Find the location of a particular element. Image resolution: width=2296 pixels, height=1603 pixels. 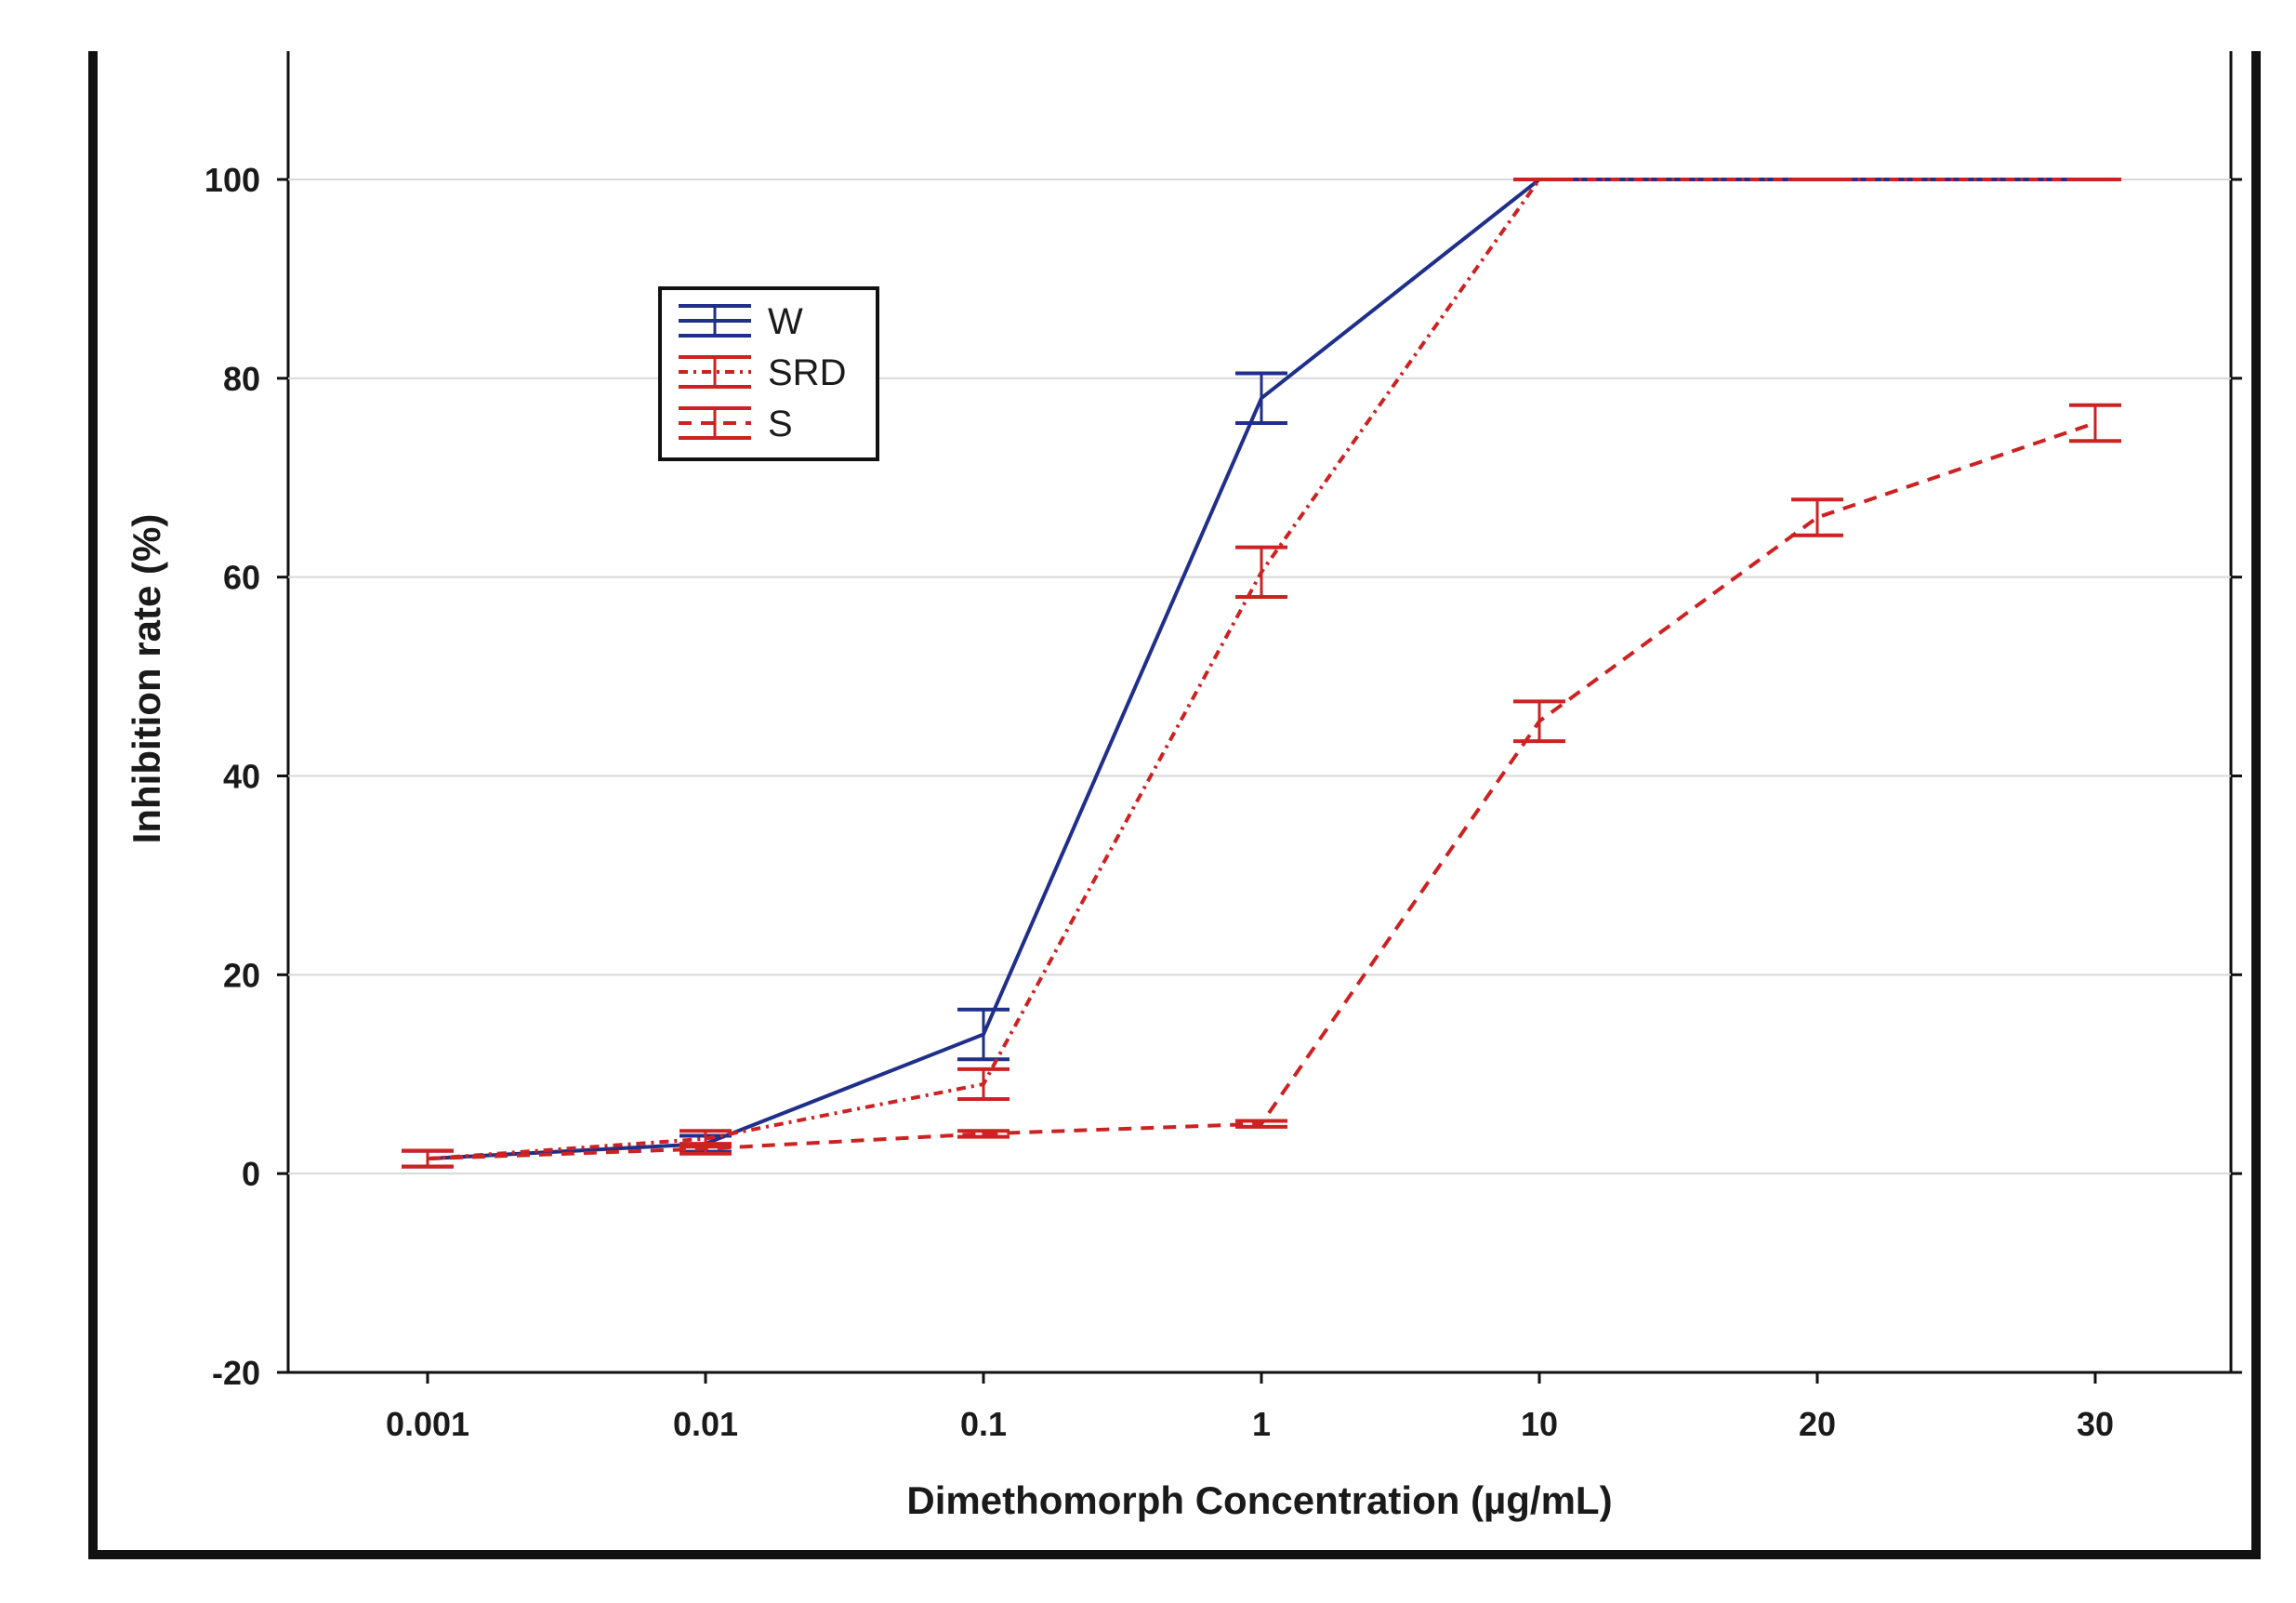

legend-item-s: S is located at coordinates (736, 424).